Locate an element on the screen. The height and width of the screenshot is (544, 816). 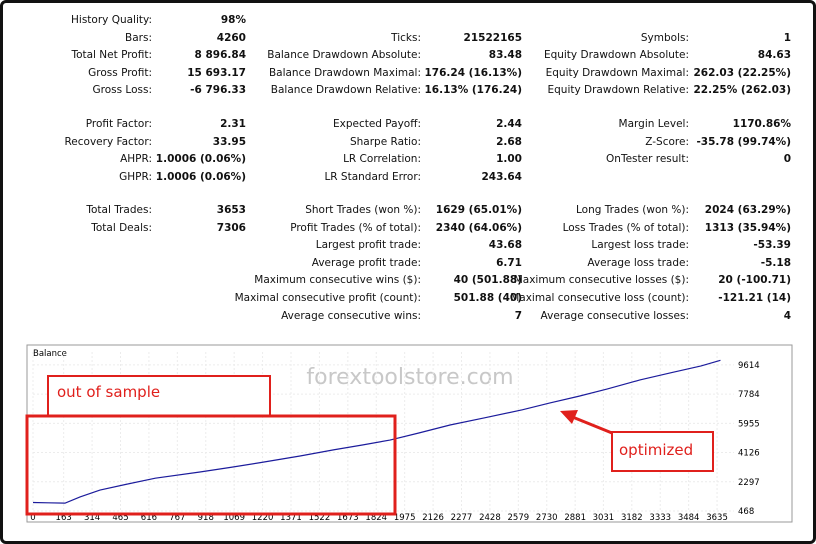
stat-value: 2.44 is located at coordinates (509, 124).